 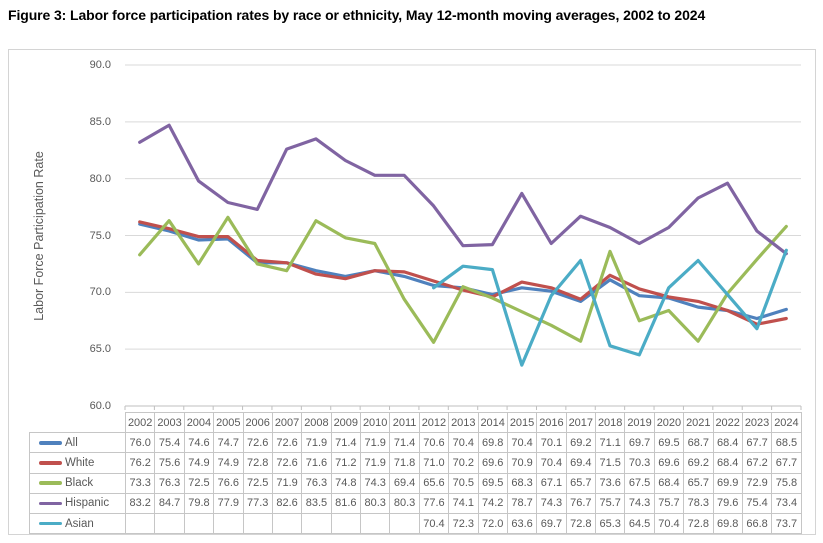 I want to click on legend-cell-black: Black, so click(x=77, y=483).